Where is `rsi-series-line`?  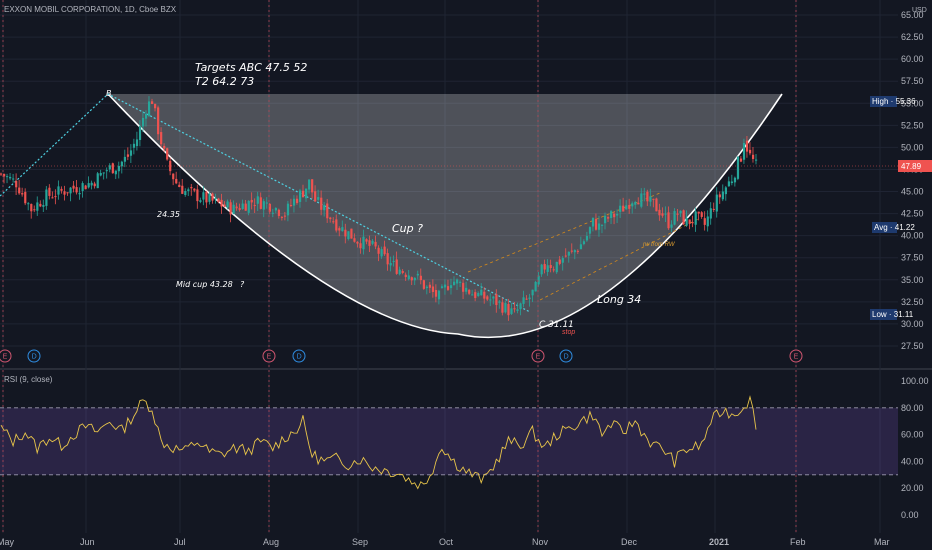
rsi-series-line is located at coordinates (378, 442).